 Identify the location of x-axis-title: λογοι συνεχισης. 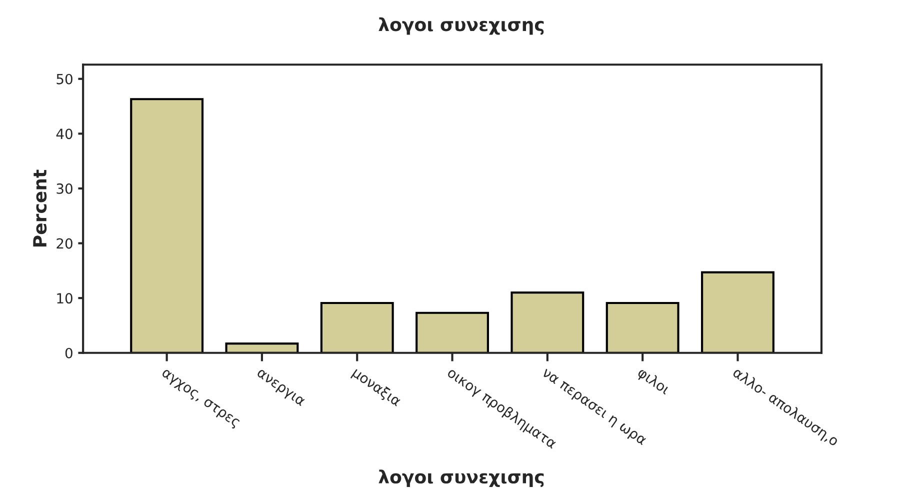
(461, 479).